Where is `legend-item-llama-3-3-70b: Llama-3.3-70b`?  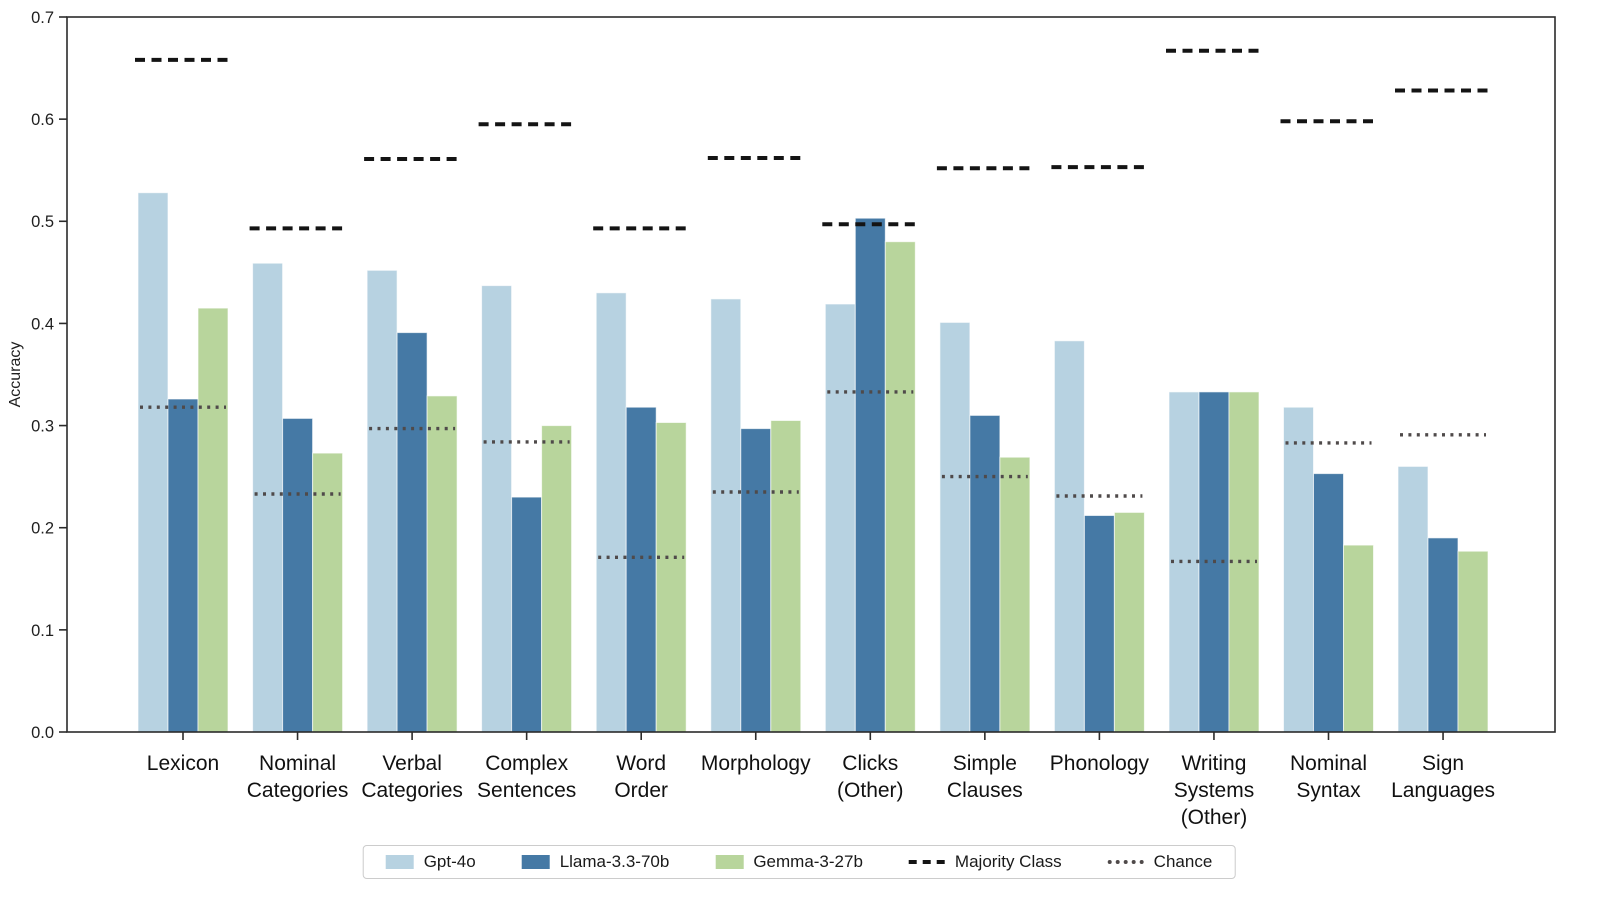
legend-item-llama-3-3-70b: Llama-3.3-70b is located at coordinates (595, 862).